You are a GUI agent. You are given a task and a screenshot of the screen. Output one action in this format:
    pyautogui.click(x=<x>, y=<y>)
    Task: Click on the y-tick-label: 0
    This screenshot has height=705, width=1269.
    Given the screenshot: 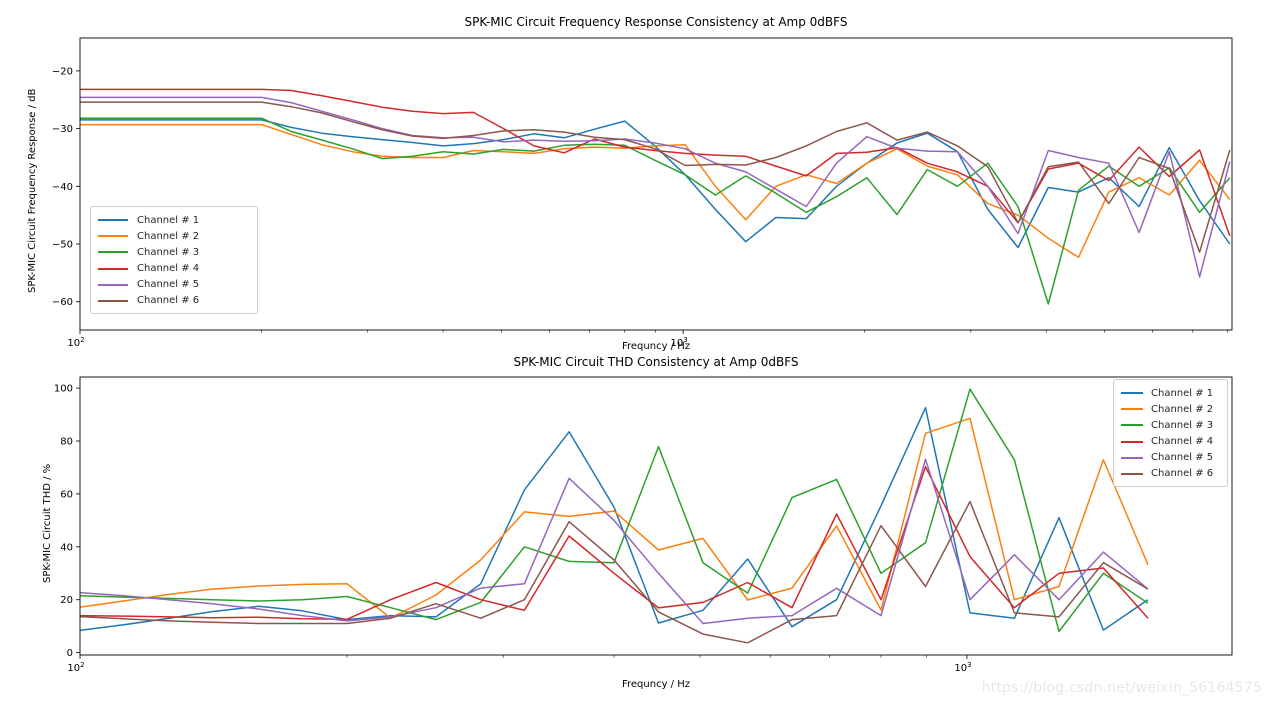 What is the action you would take?
    pyautogui.click(x=70, y=653)
    